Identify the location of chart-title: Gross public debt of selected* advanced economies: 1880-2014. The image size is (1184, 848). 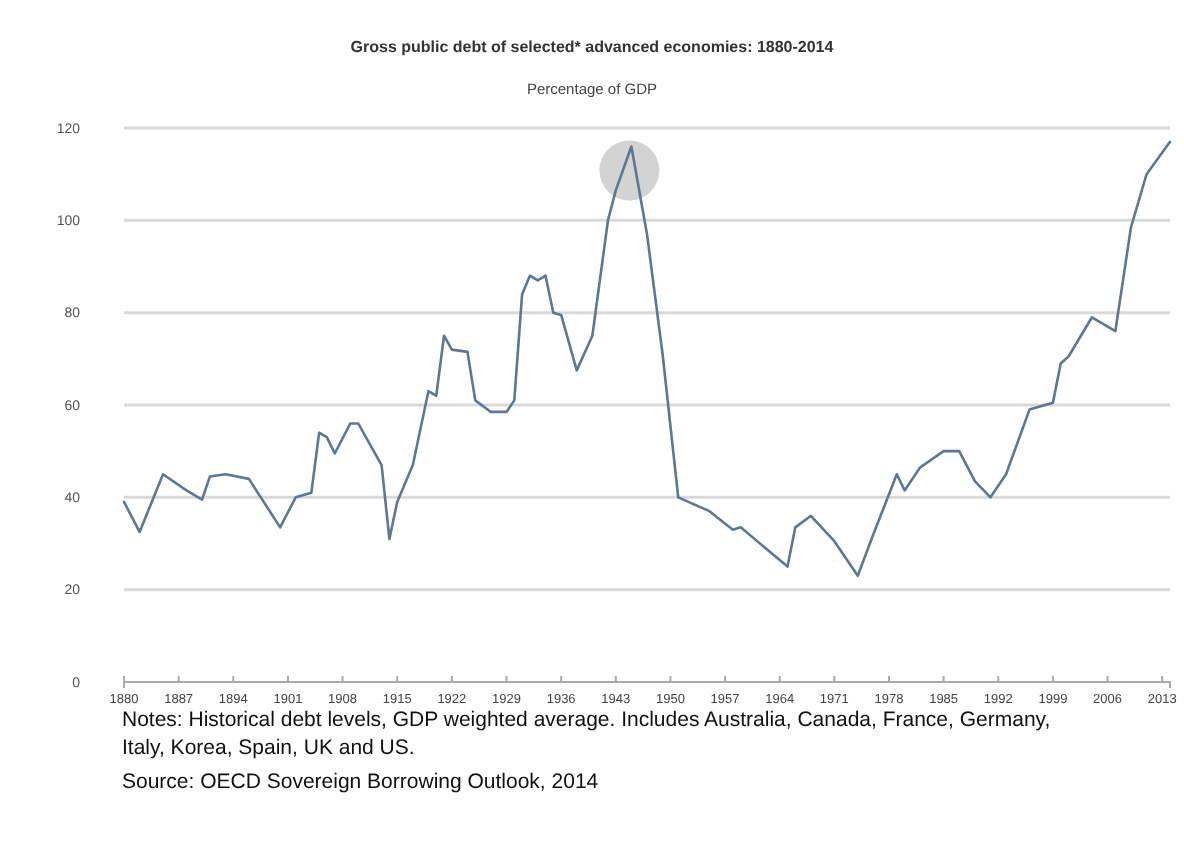
(592, 47).